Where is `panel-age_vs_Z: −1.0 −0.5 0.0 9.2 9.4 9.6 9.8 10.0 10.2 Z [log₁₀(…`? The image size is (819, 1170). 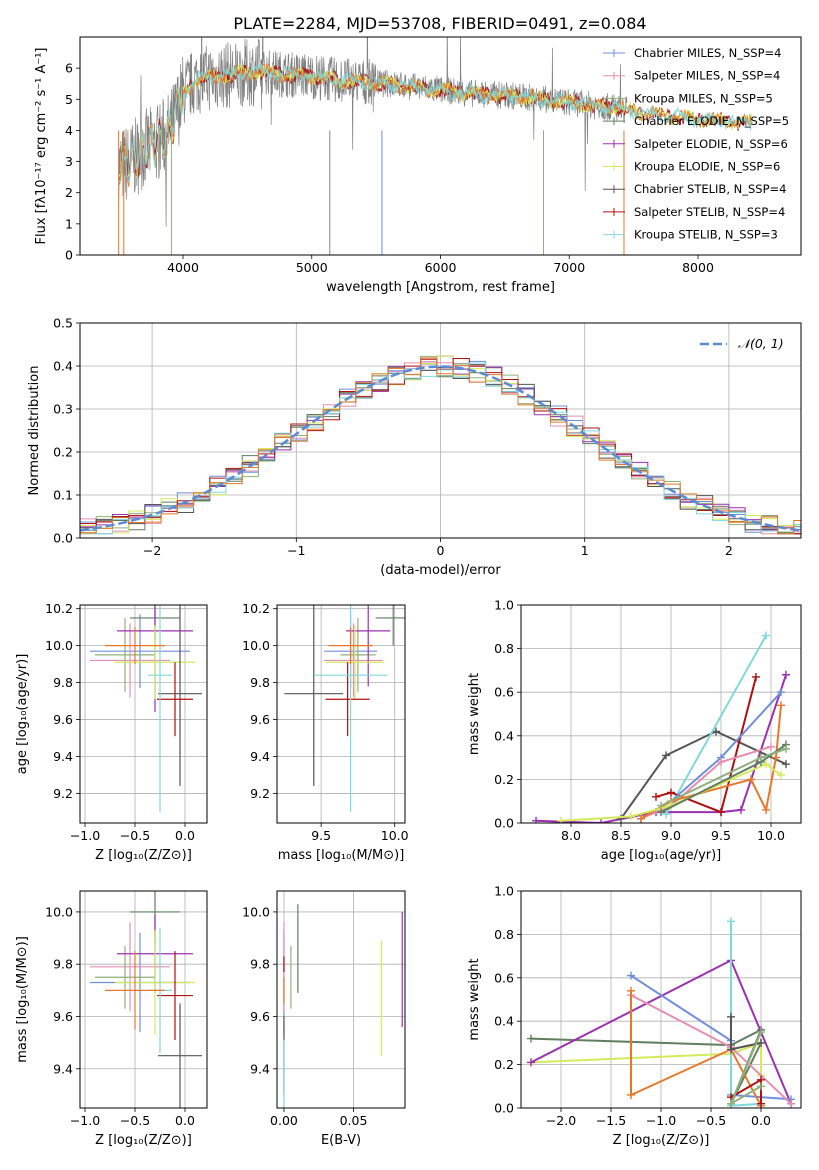
panel-age_vs_Z: −1.0 −0.5 0.0 9.2 9.4 9.6 9.8 10.0 10.2 Z [log₁₀(… is located at coordinates (111, 732).